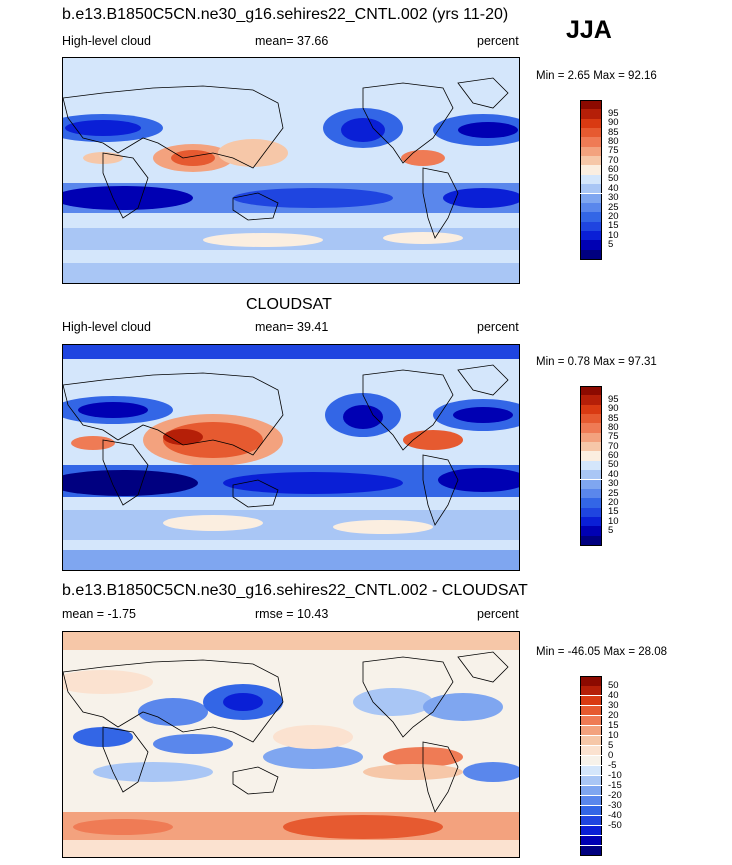 The image size is (732, 865). I want to click on panel2-colorbar-label: 50, so click(613, 465).